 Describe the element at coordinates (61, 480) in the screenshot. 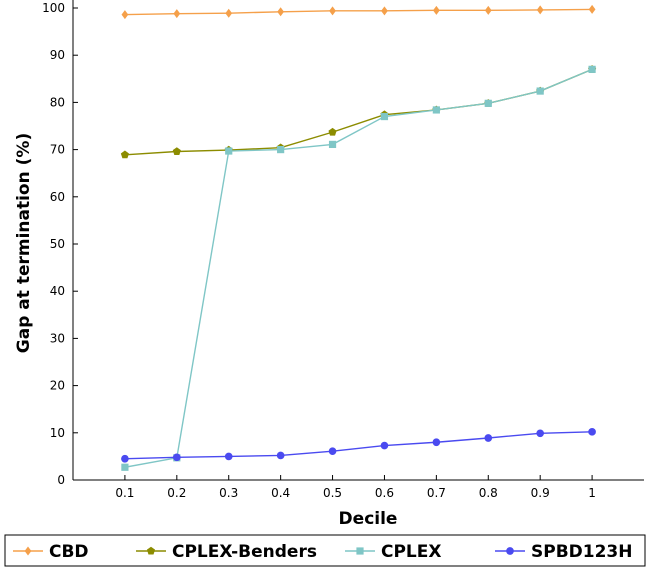

I see `y-tick-label: 0` at that location.